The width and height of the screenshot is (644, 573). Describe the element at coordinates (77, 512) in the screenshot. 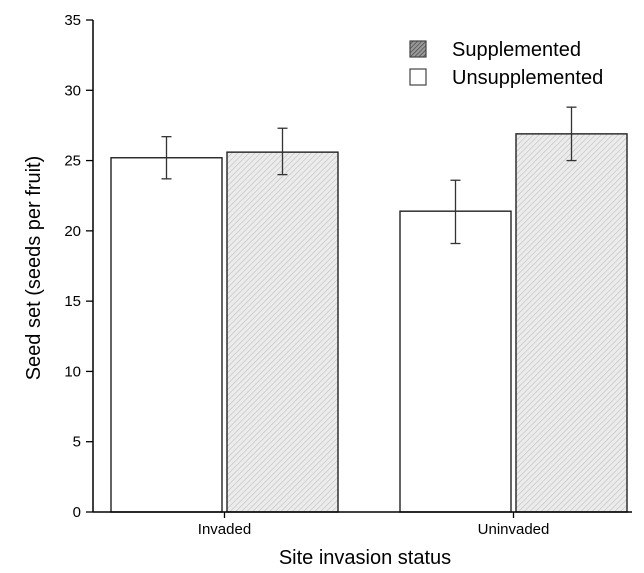

I see `y-tick-label: 0` at that location.